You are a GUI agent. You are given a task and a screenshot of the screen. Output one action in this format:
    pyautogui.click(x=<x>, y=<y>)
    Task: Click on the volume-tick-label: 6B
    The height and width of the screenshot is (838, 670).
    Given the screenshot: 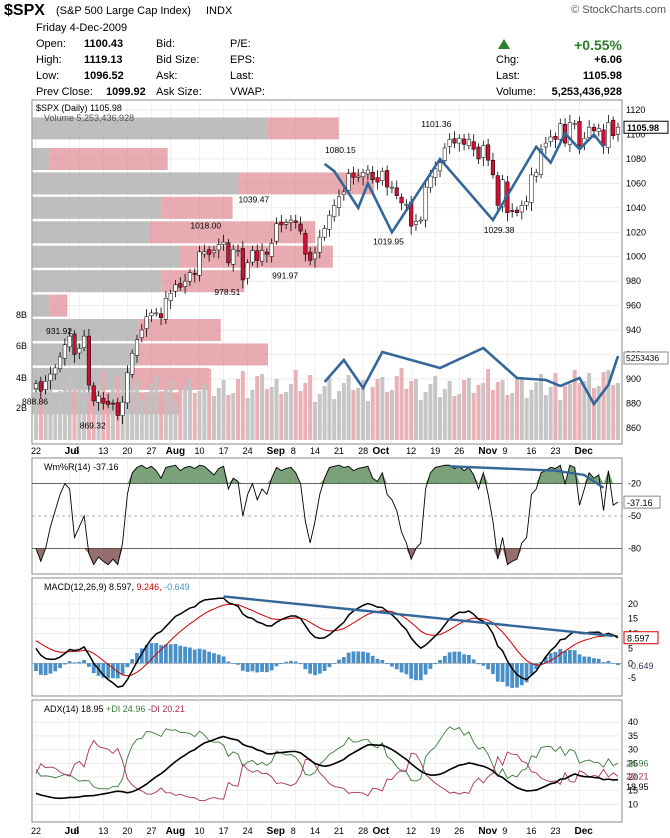 What is the action you would take?
    pyautogui.click(x=21, y=346)
    